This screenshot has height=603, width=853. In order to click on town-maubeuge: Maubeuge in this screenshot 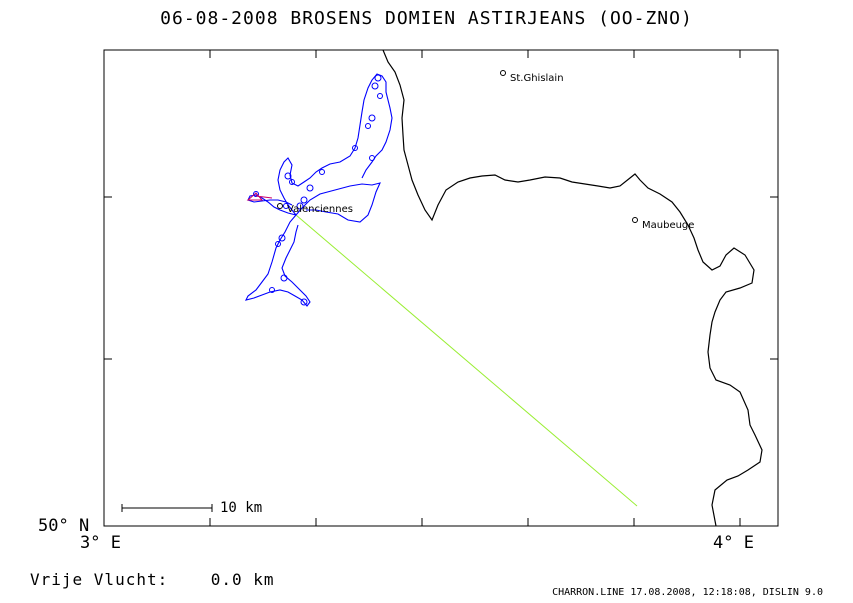, I will do `click(663, 224)`.